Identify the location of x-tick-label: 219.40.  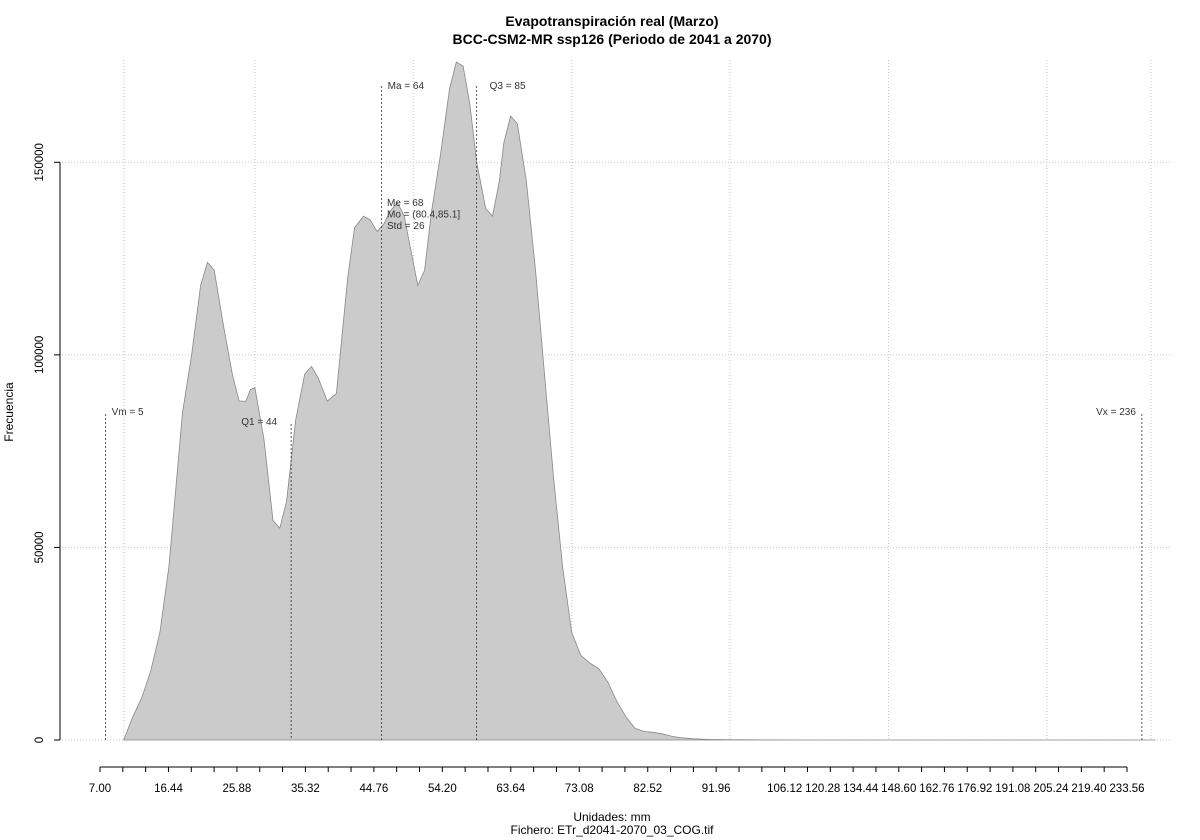
(1088, 789).